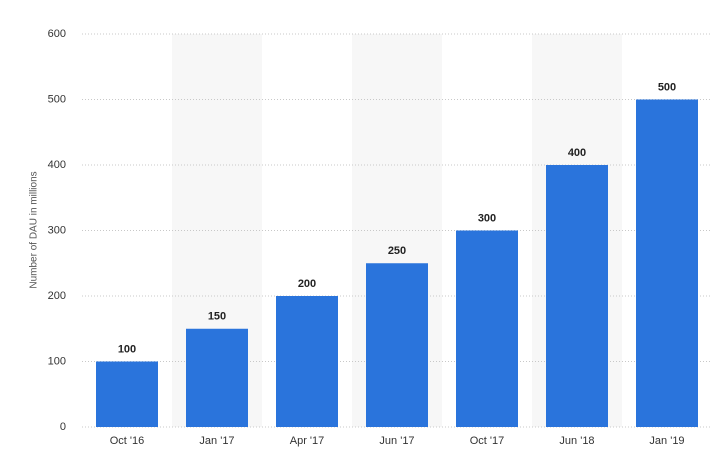  Describe the element at coordinates (397, 251) in the screenshot. I see `value-label: 250` at that location.